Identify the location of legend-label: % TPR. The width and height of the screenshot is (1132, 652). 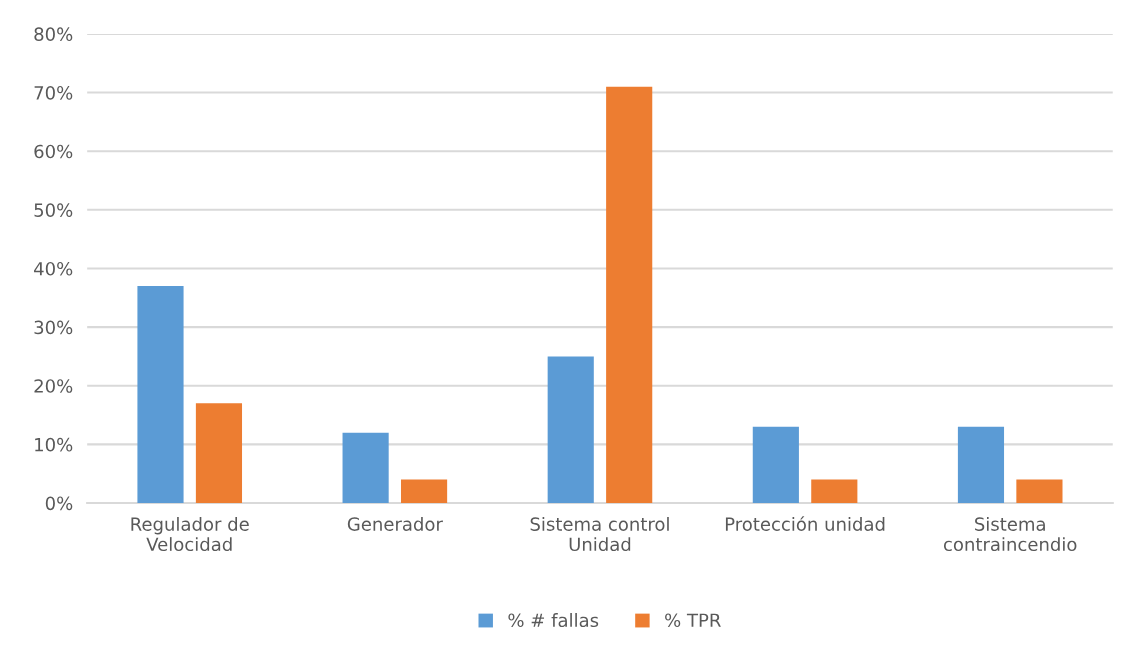
(693, 620).